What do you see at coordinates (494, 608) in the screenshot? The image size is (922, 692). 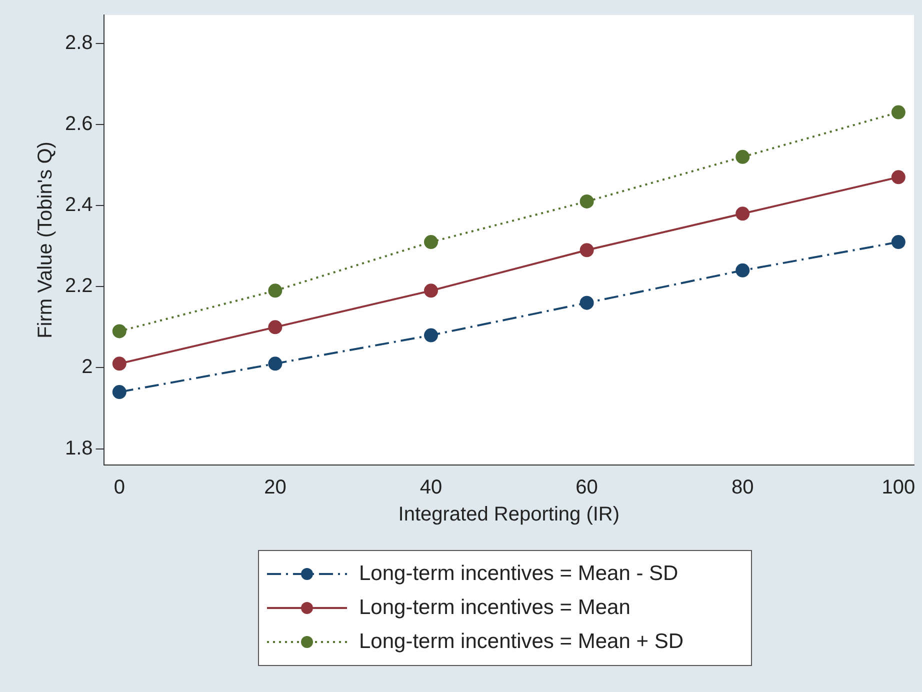 I see `legend-label: Long-term incentives = Mean` at bounding box center [494, 608].